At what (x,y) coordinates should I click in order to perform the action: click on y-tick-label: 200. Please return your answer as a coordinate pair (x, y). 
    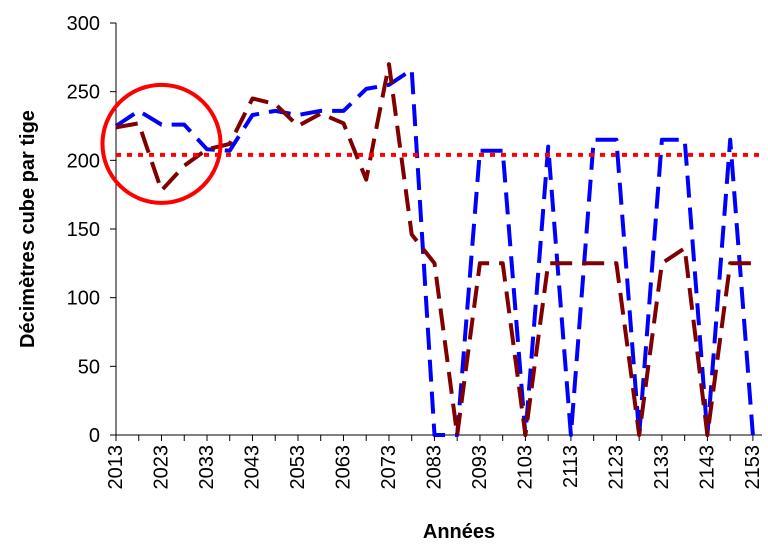
    Looking at the image, I should click on (83, 161).